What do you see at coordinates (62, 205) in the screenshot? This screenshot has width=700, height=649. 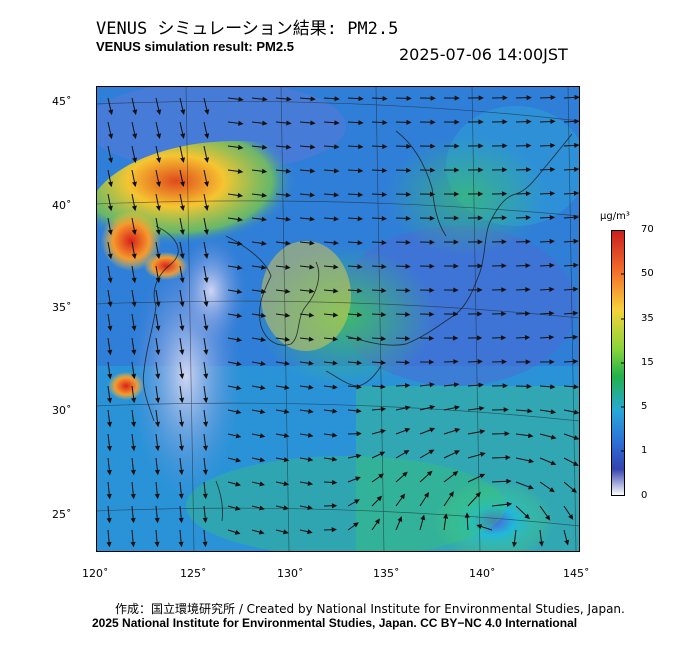 I see `lat-tick: 40˚` at bounding box center [62, 205].